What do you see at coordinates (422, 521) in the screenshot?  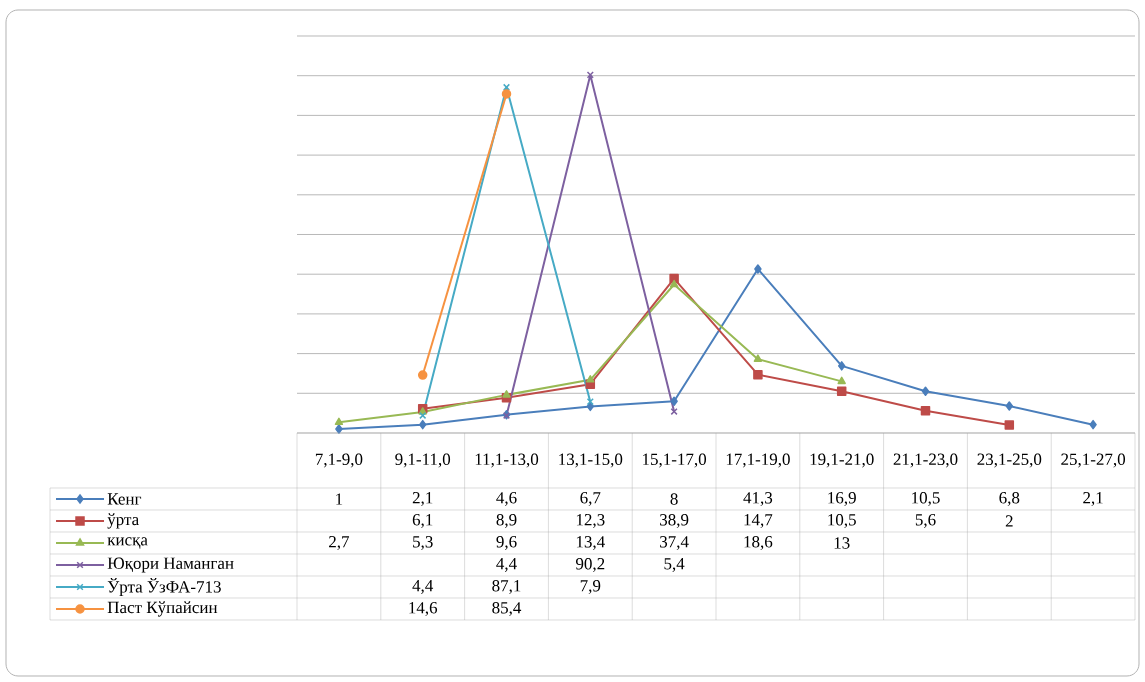 I see `data-label: 6,1` at bounding box center [422, 521].